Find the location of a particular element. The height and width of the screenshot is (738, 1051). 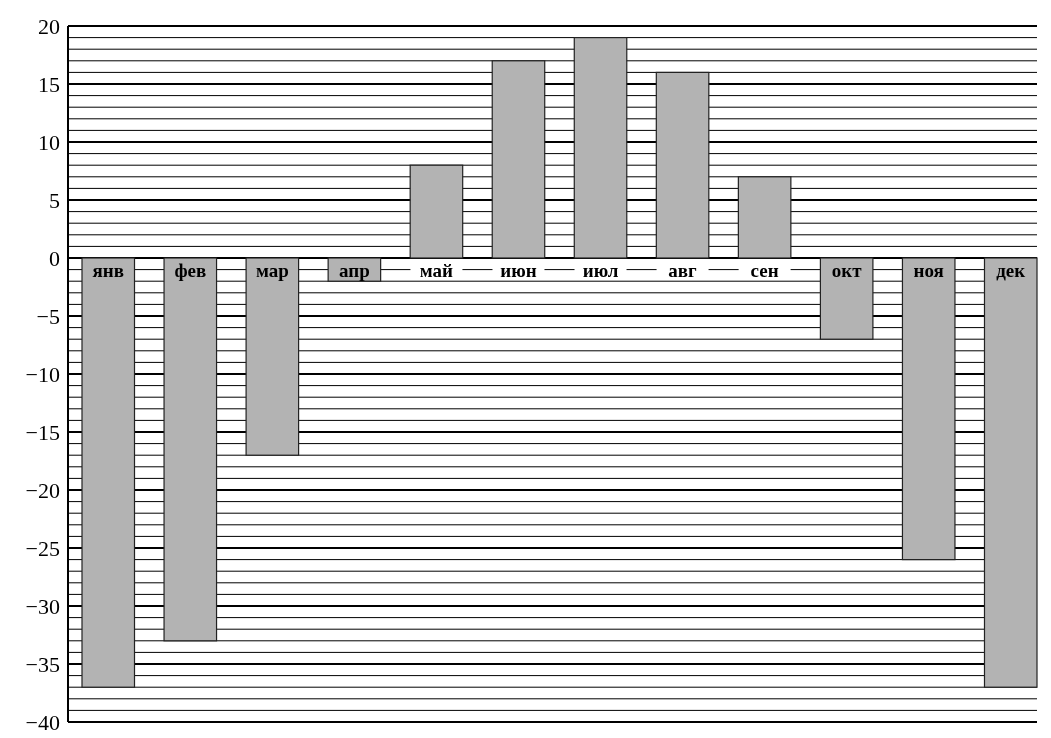

y-tick-label: −35 is located at coordinates (42, 664).